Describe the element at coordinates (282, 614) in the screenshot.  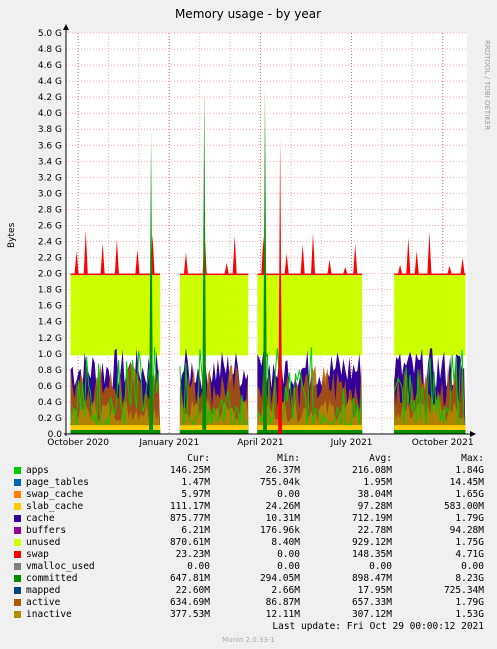
I see `legend-min-value: 12.11M` at that location.